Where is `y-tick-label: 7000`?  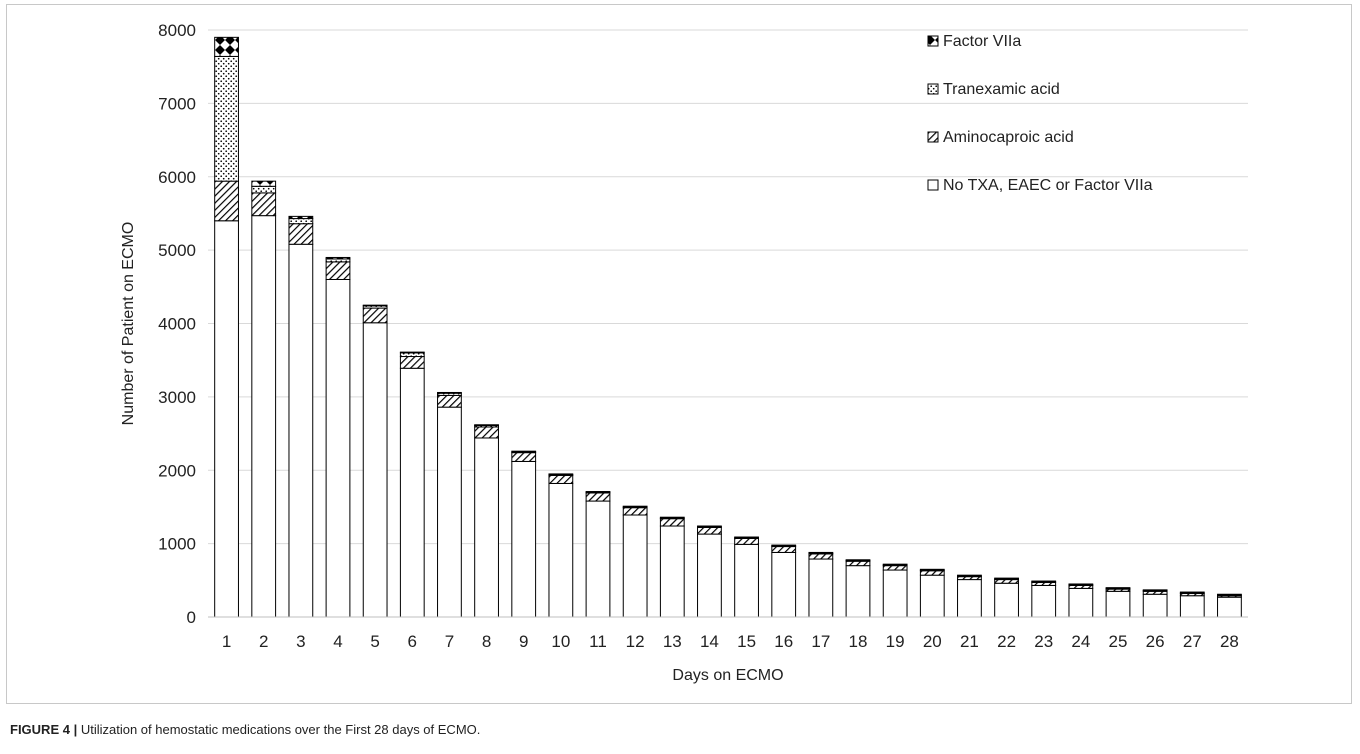
y-tick-label: 7000 is located at coordinates (177, 103).